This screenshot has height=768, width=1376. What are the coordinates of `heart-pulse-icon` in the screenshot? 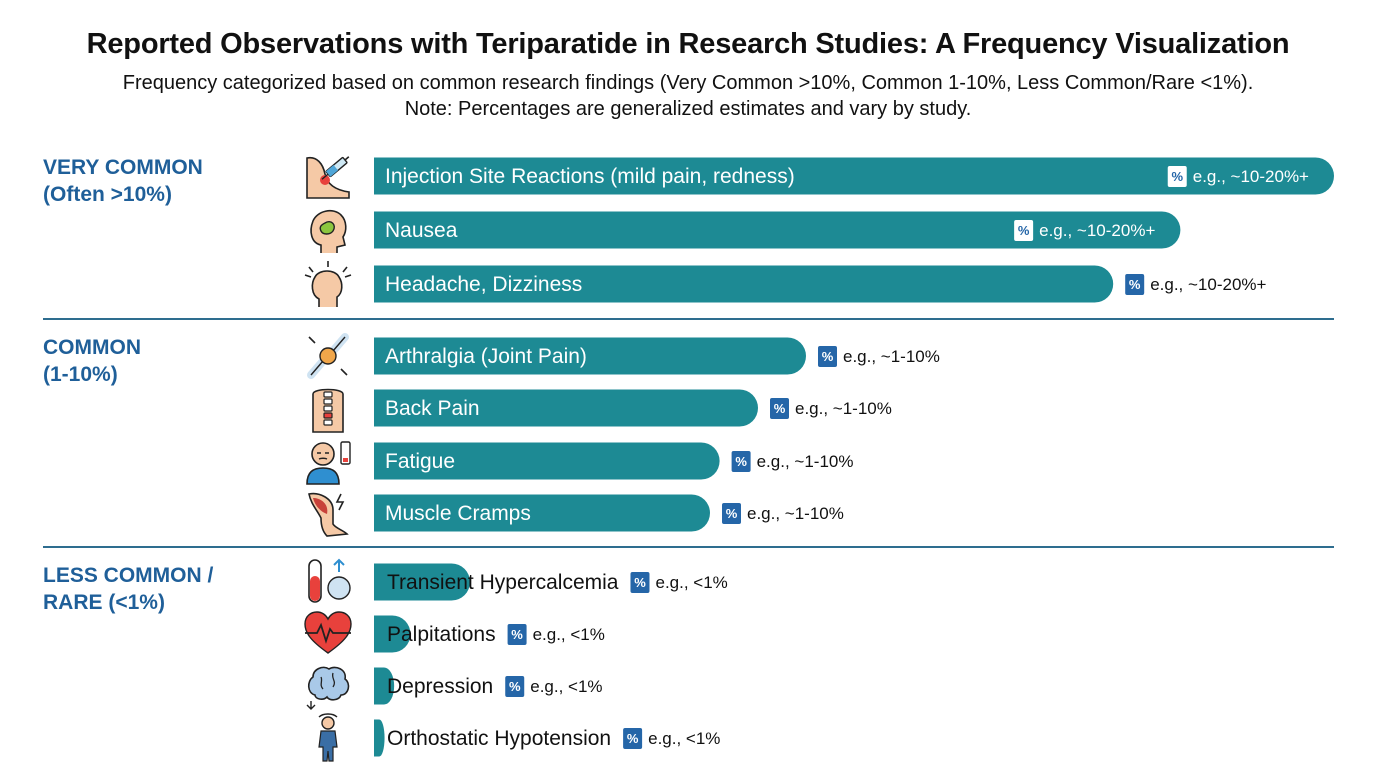 It's located at (328, 632).